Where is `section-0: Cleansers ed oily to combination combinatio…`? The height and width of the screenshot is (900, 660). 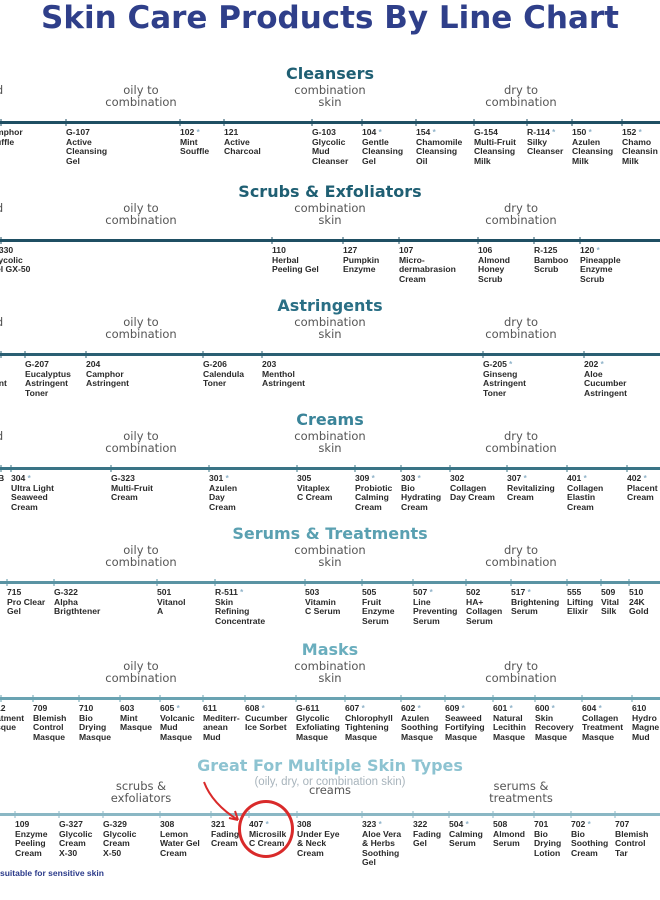
section-0: Cleansers ed oily to combination combinatio… is located at coordinates (330, 124).